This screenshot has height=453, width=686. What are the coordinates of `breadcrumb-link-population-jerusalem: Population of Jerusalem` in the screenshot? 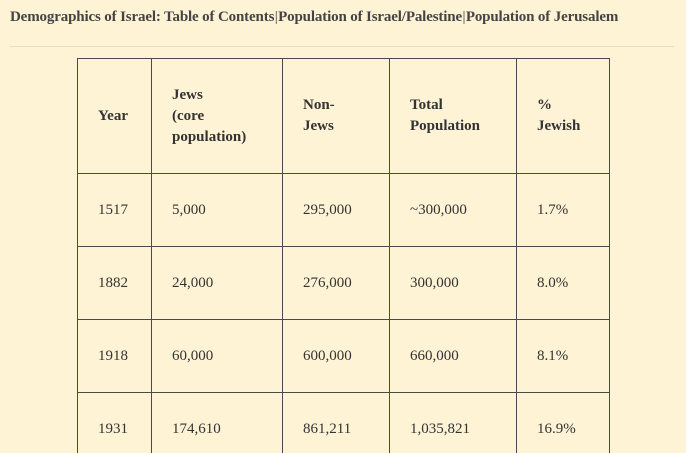 It's located at (542, 17).